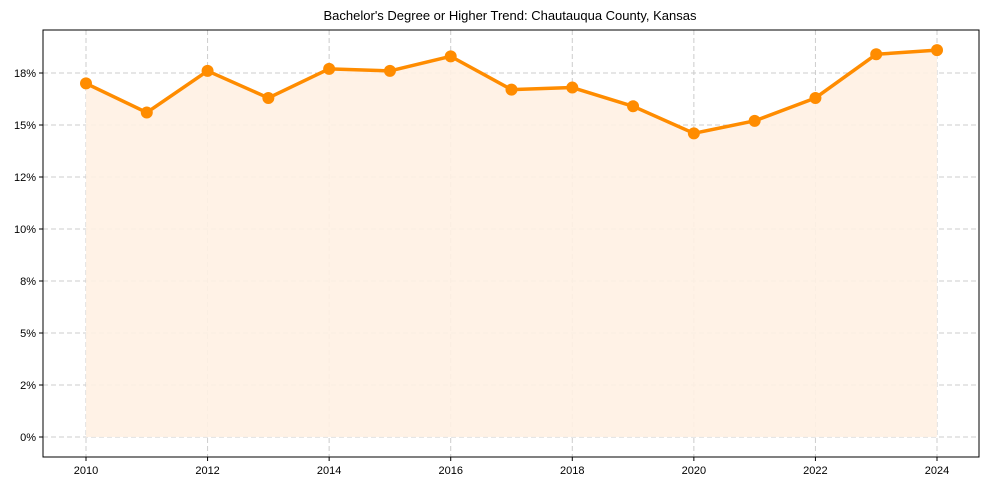 This screenshot has width=989, height=495. What do you see at coordinates (329, 471) in the screenshot?
I see `x-tick-label: 2014` at bounding box center [329, 471].